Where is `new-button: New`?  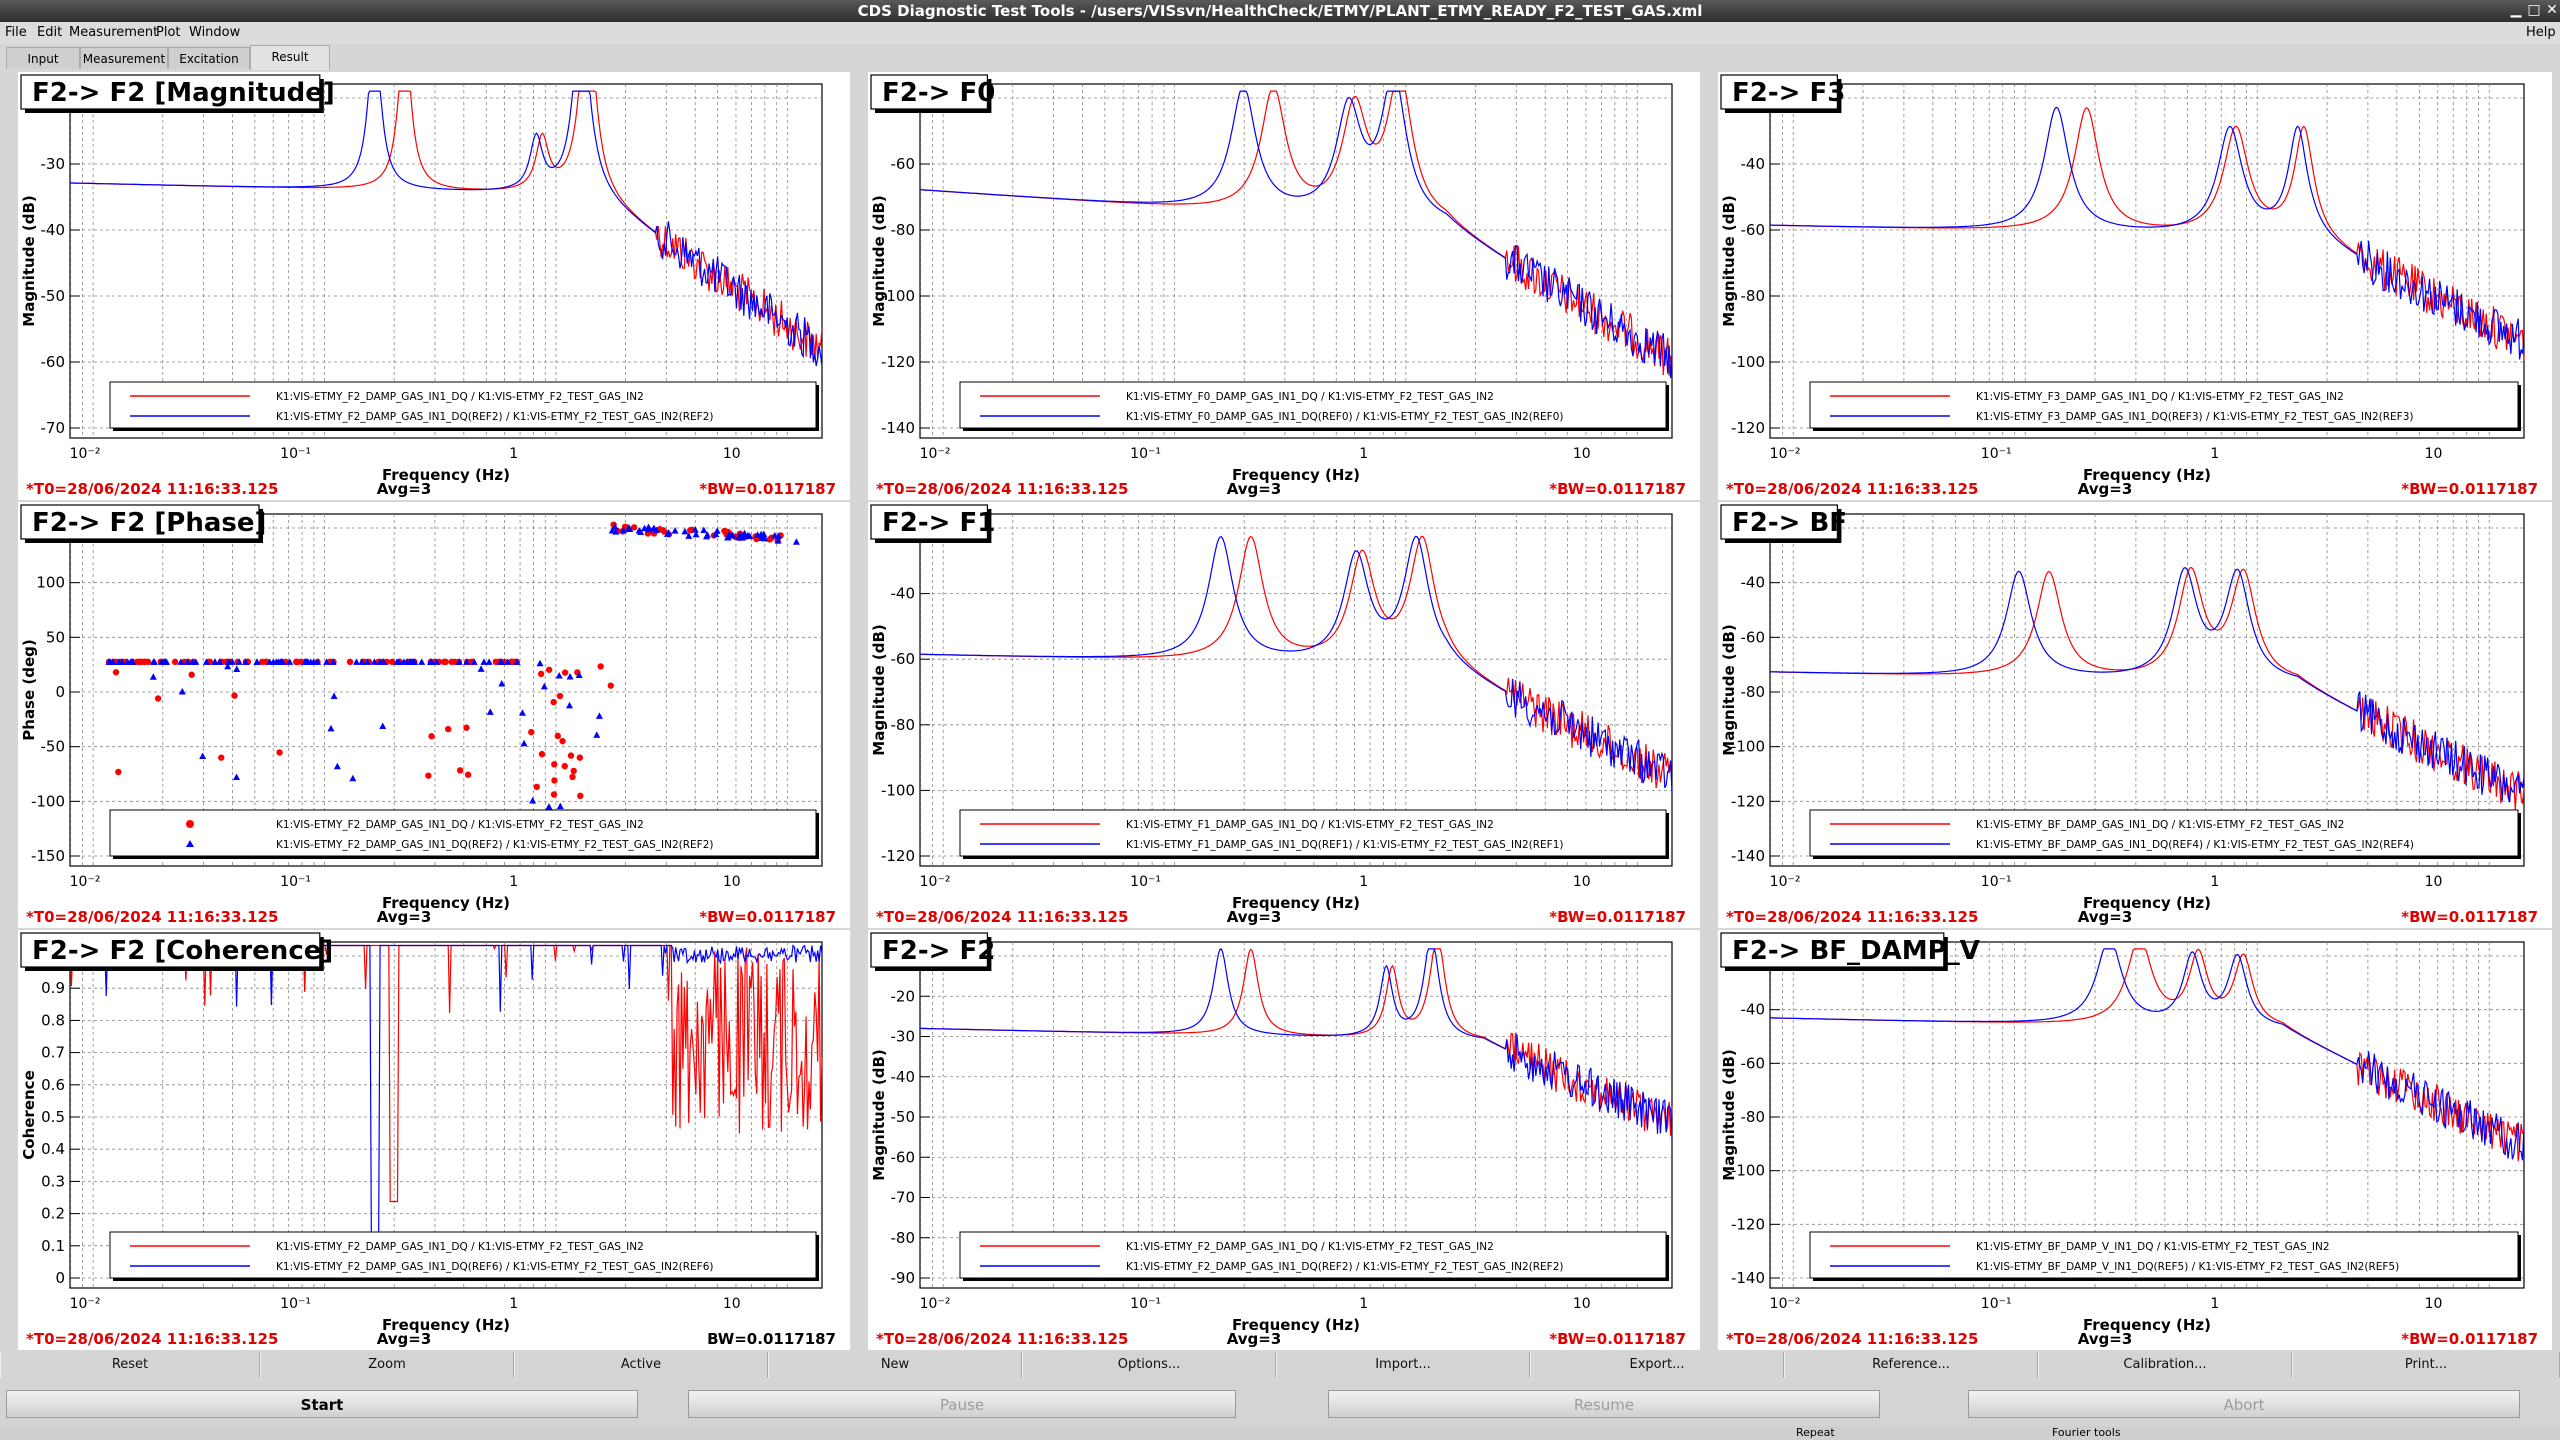 new-button: New is located at coordinates (895, 1365).